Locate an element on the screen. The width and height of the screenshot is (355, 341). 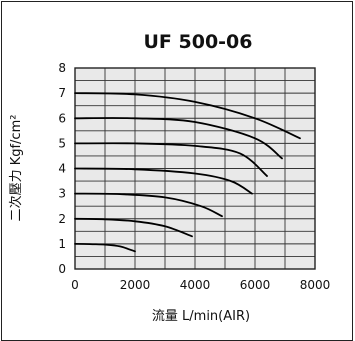
x-tick-label: 6000 is located at coordinates (255, 285).